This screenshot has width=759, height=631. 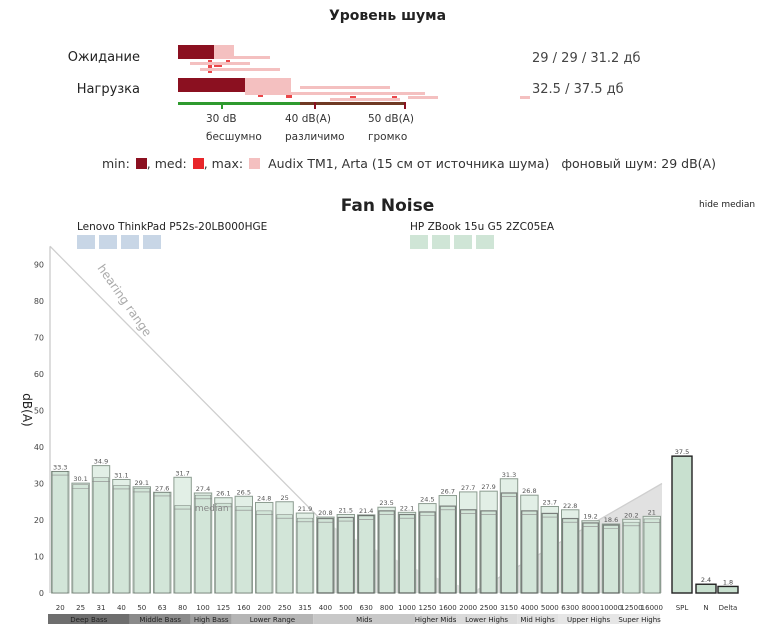 What do you see at coordinates (325, 513) in the screenshot?
I see `bar-value-label: 20.8` at bounding box center [325, 513].